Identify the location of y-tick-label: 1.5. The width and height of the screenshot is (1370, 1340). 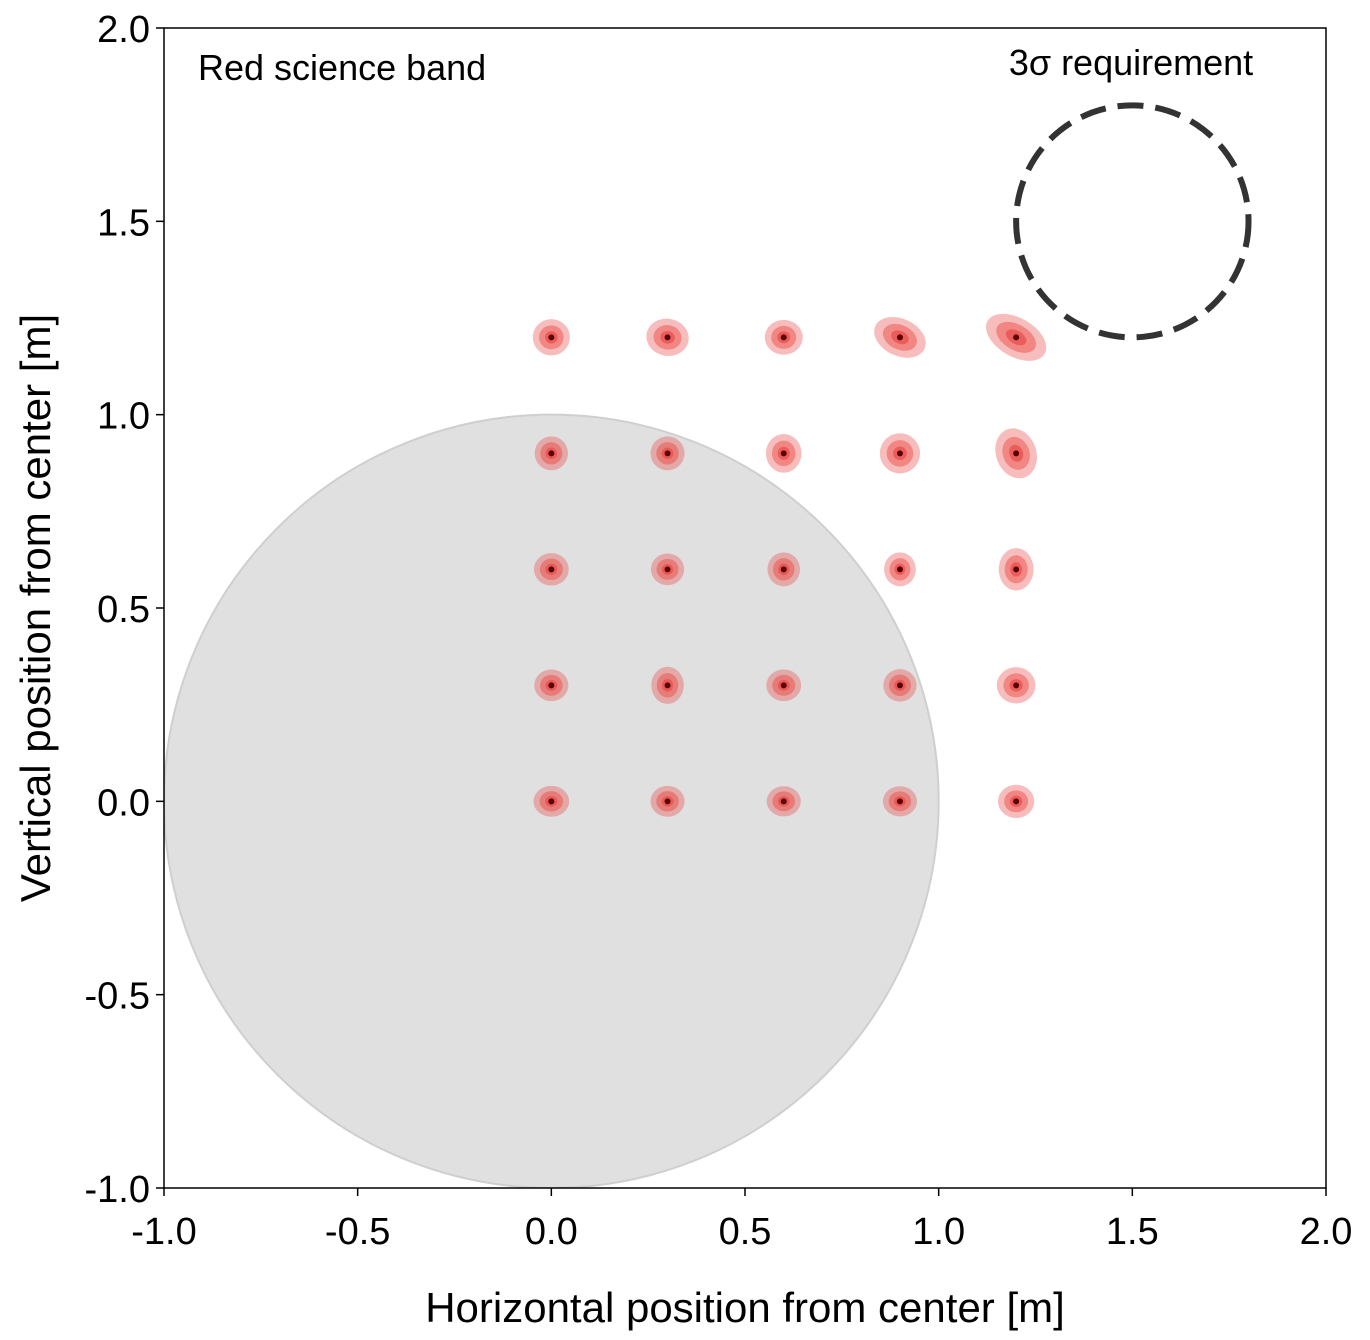
(123, 223).